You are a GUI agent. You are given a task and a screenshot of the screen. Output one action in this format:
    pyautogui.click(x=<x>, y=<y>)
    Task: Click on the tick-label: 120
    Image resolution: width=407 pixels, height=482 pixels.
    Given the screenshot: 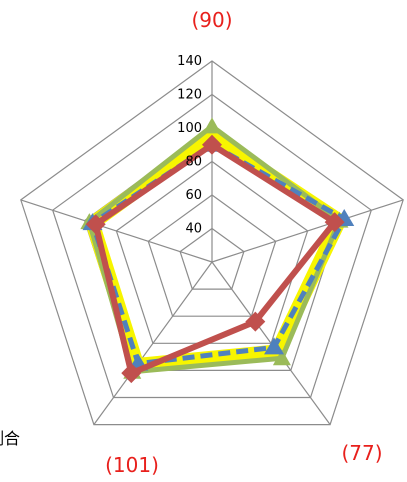 What is the action you would take?
    pyautogui.click(x=189, y=95)
    